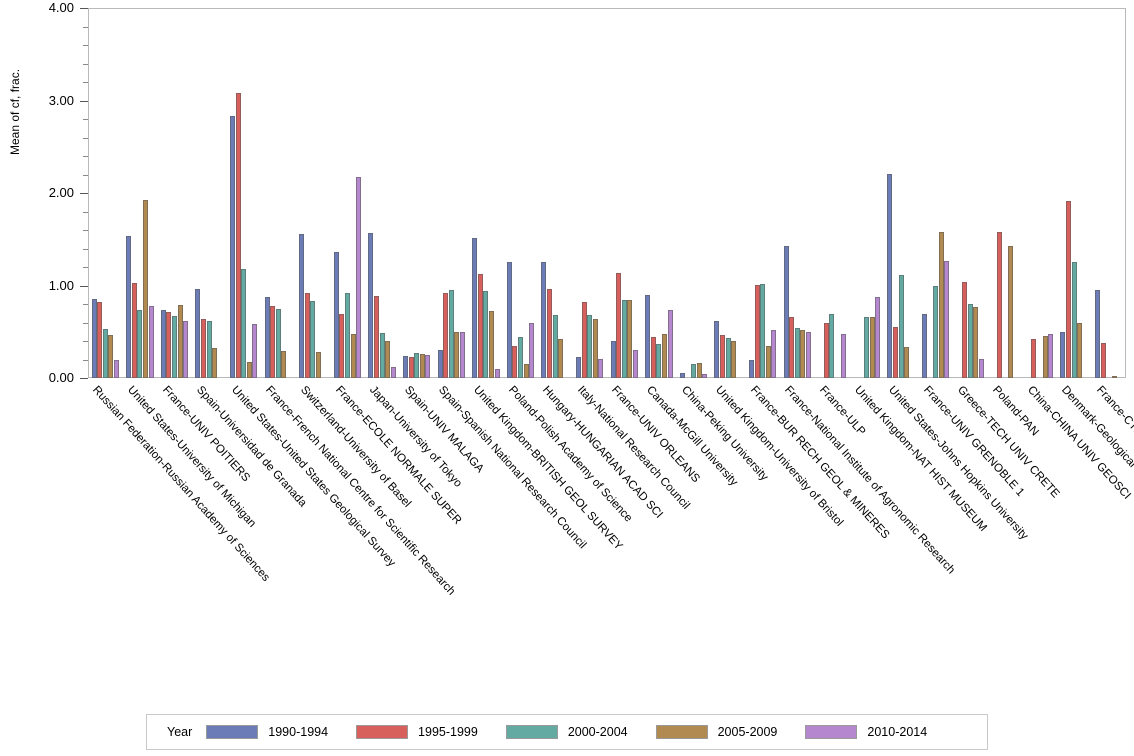  I want to click on legend-label: 2010-2014, so click(897, 732).